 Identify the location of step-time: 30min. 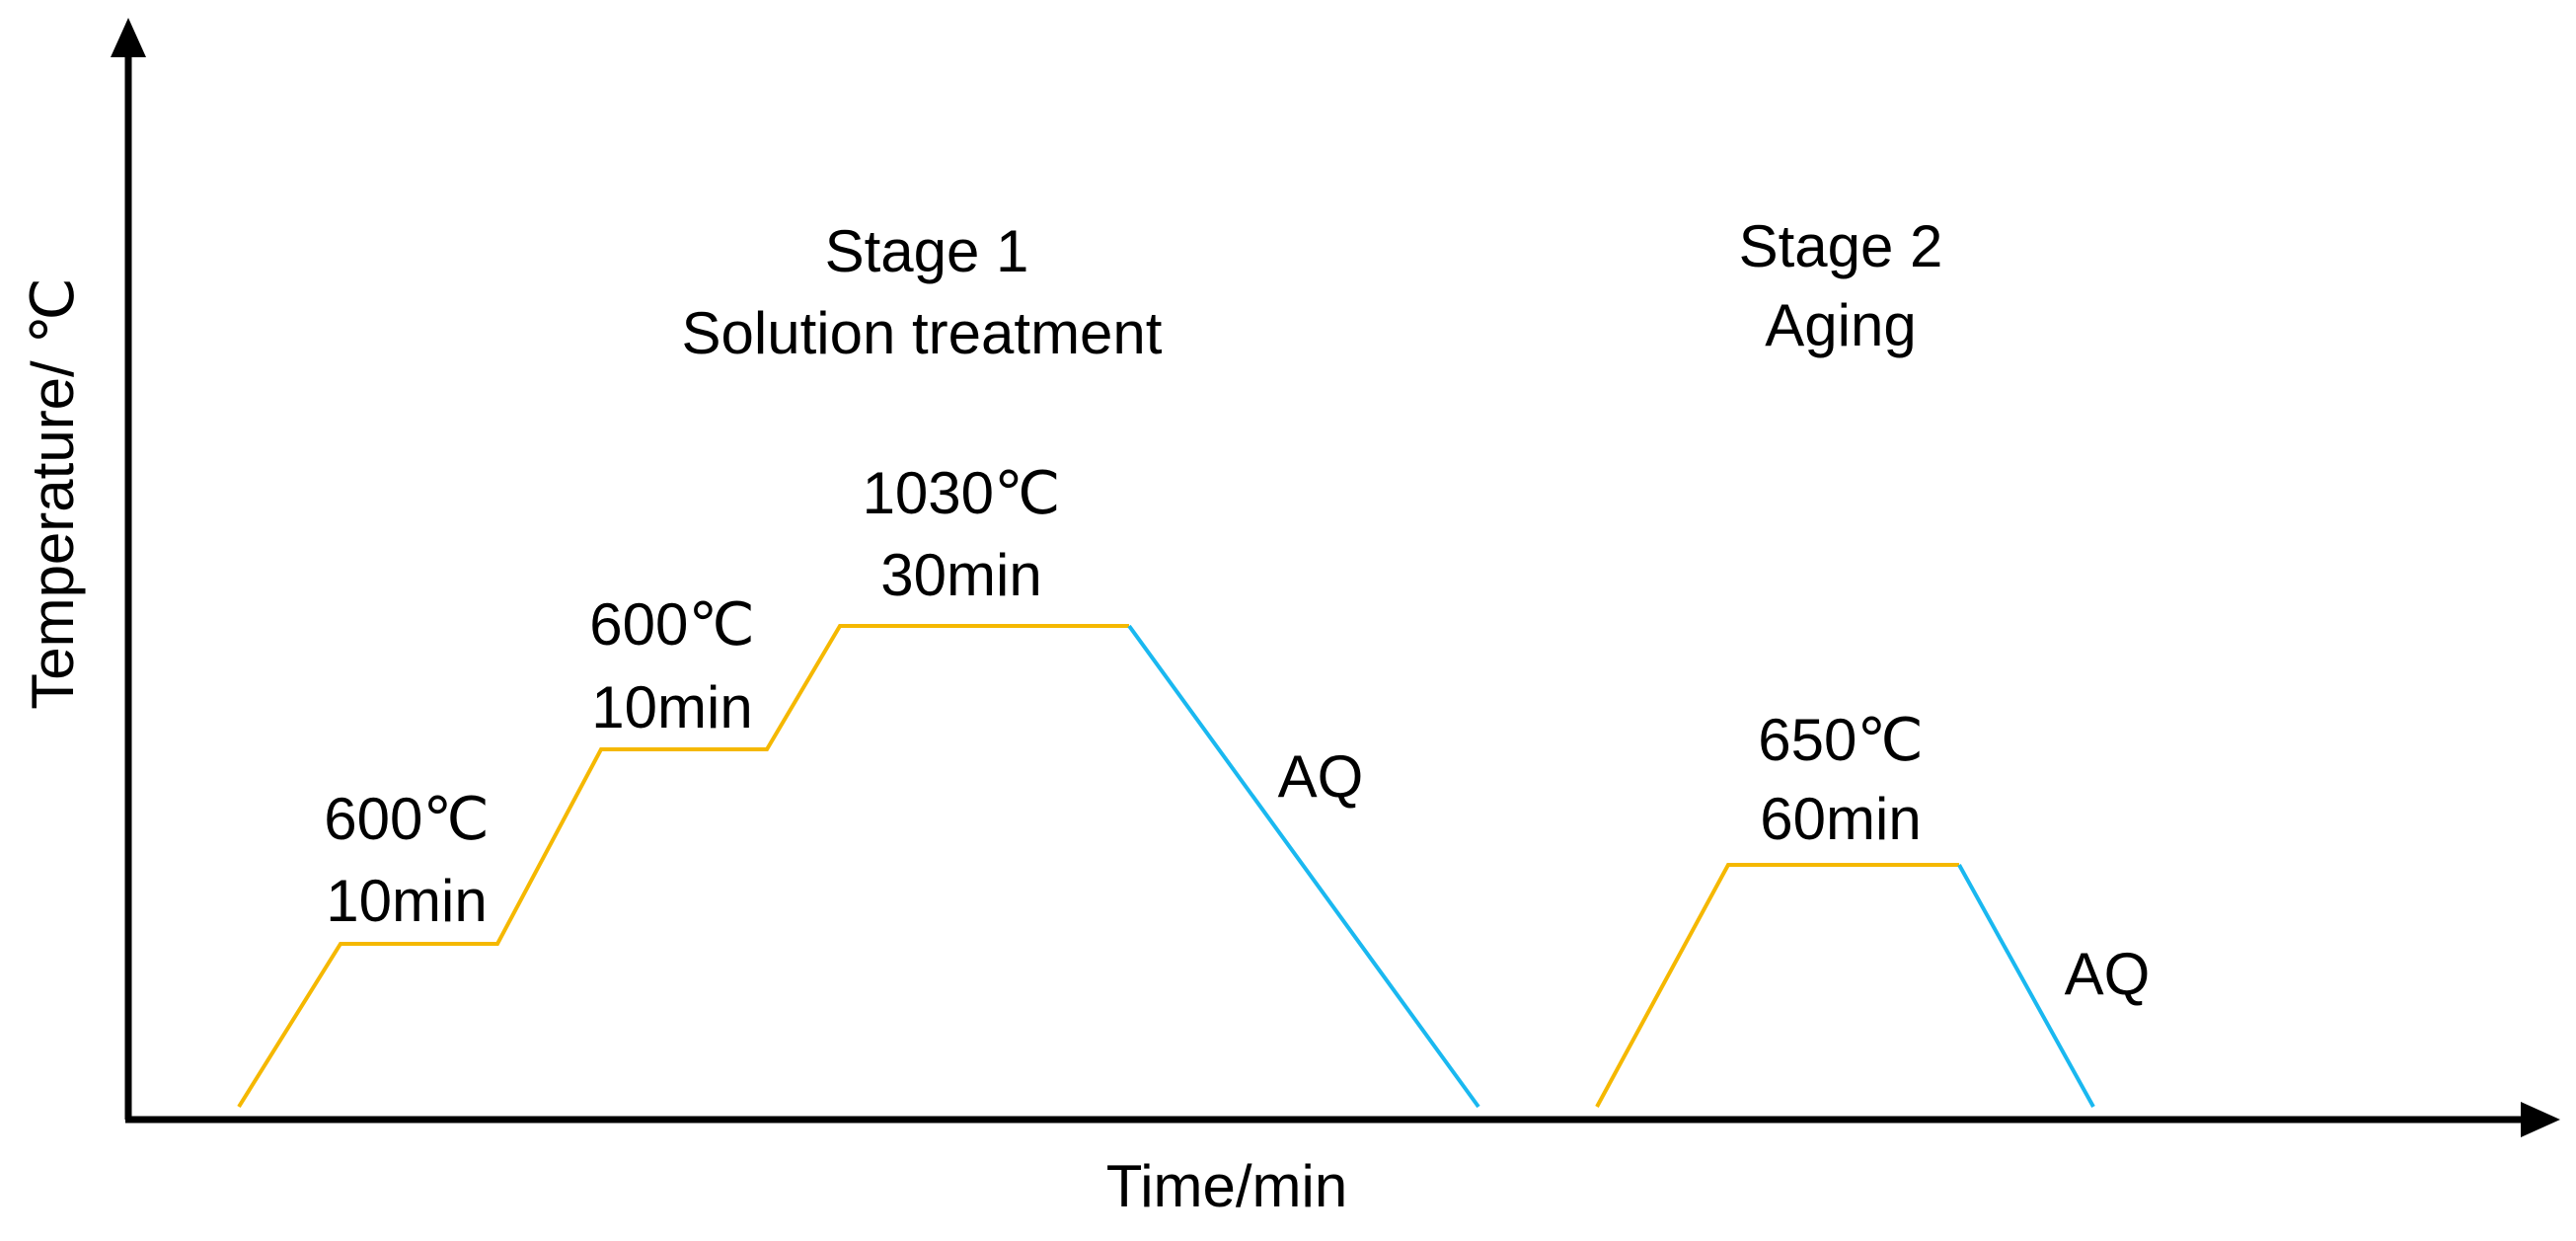
(961, 575).